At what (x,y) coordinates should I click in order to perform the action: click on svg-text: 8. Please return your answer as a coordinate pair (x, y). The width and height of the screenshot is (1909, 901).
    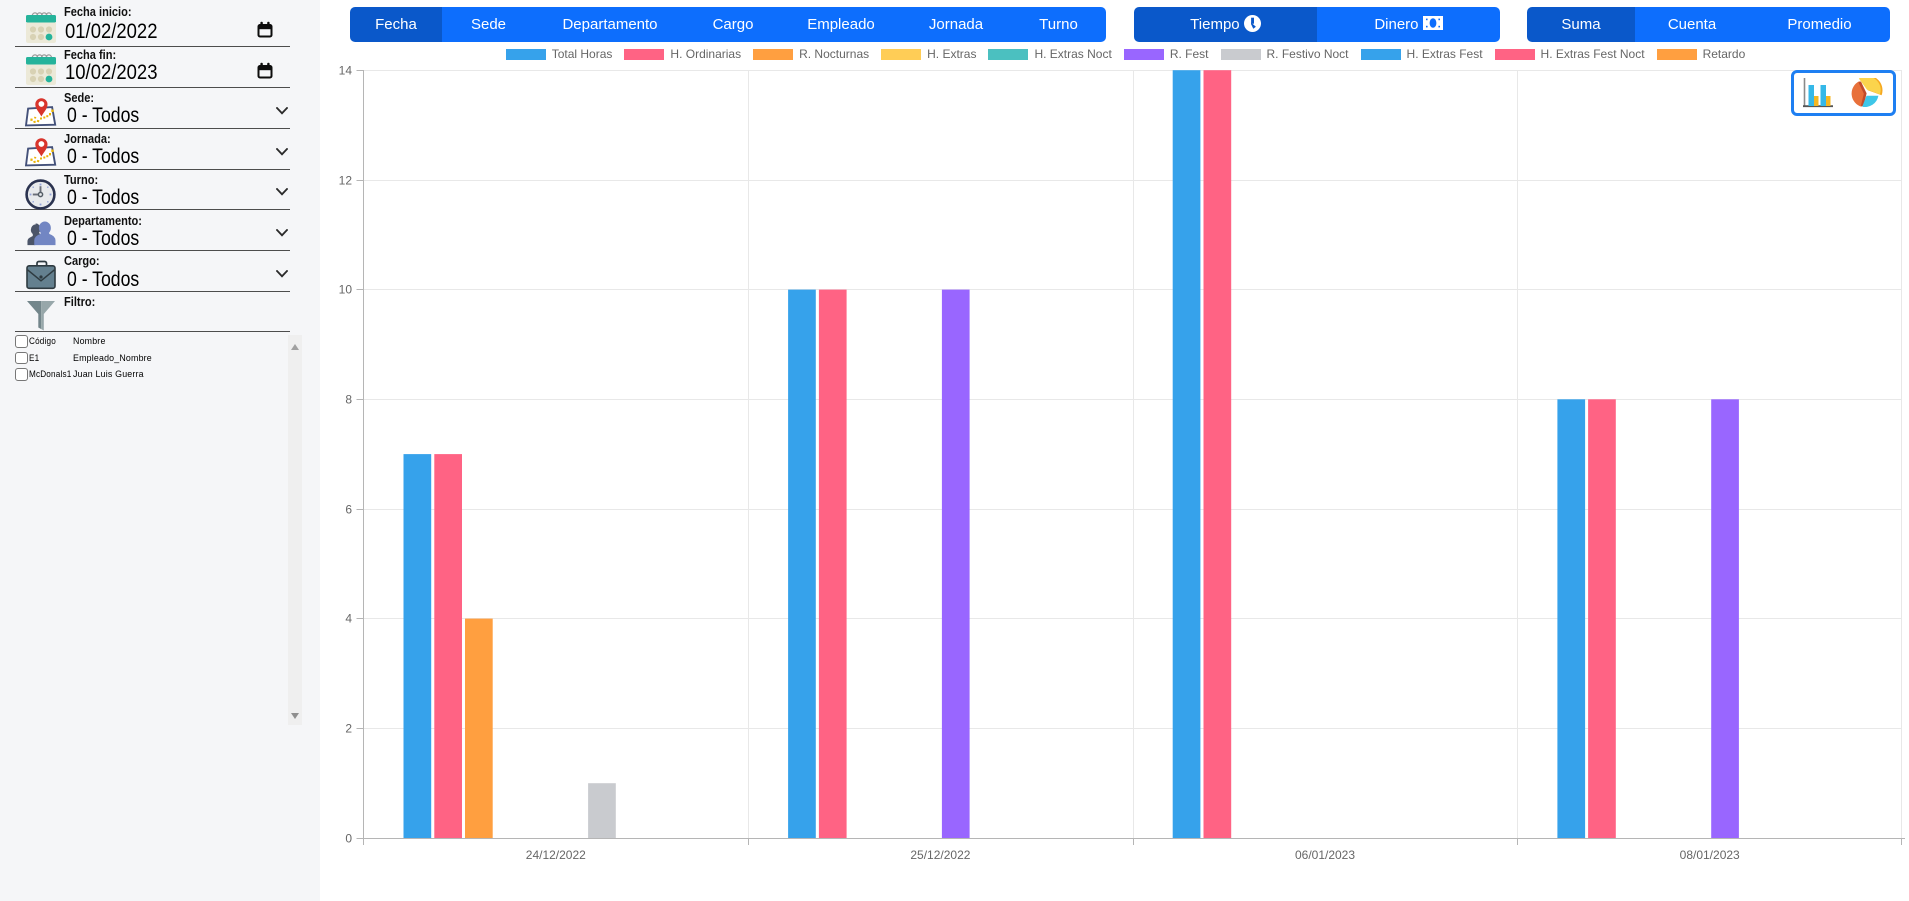
    Looking at the image, I should click on (348, 400).